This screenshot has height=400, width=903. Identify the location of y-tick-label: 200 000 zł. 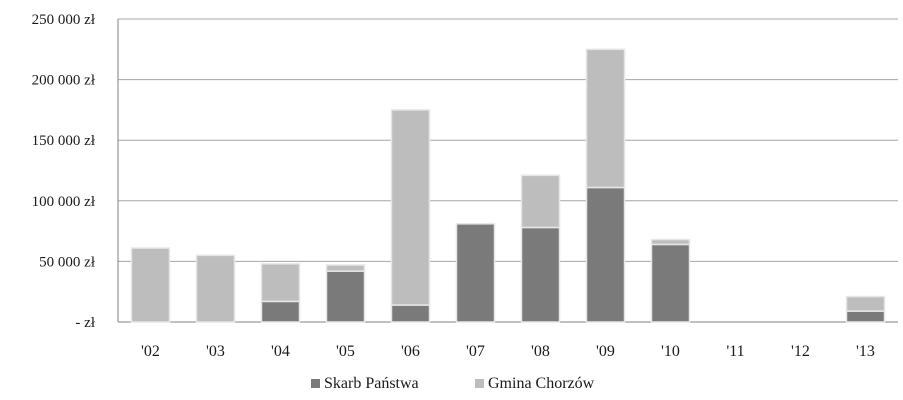
(64, 81).